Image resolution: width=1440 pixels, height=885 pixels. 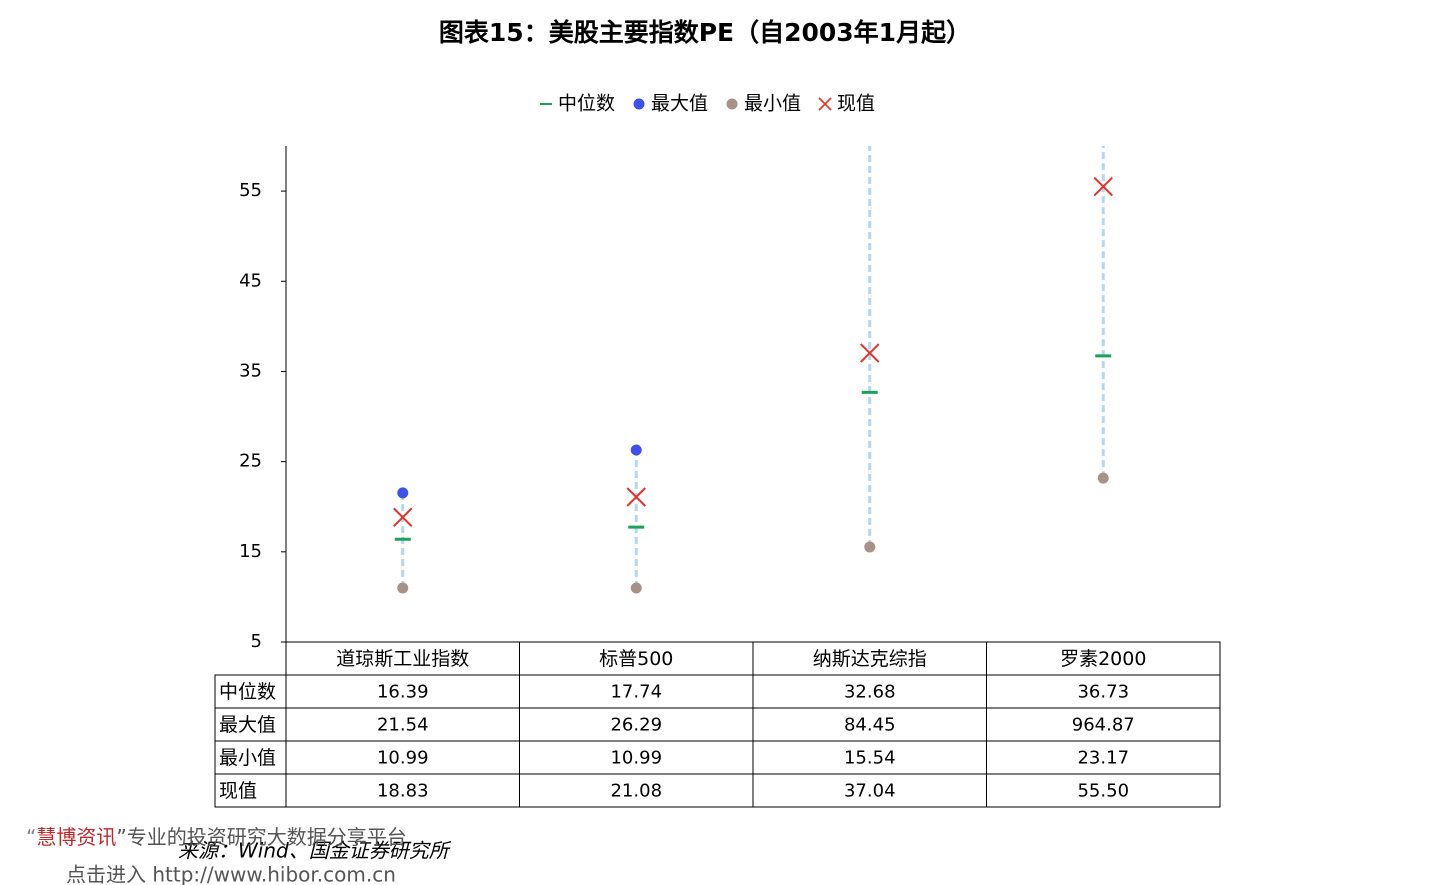 I want to click on table-cell: 26.29, so click(x=636, y=725).